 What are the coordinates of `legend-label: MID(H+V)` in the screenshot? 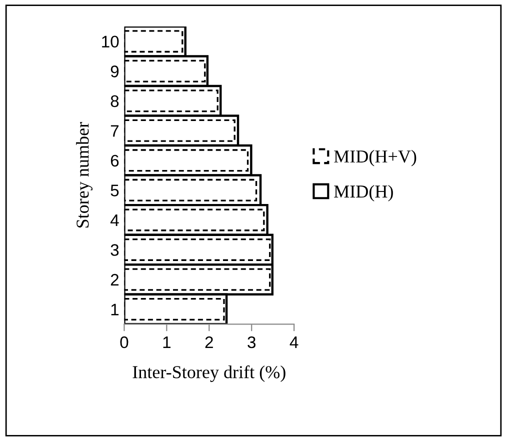 It's located at (375, 158).